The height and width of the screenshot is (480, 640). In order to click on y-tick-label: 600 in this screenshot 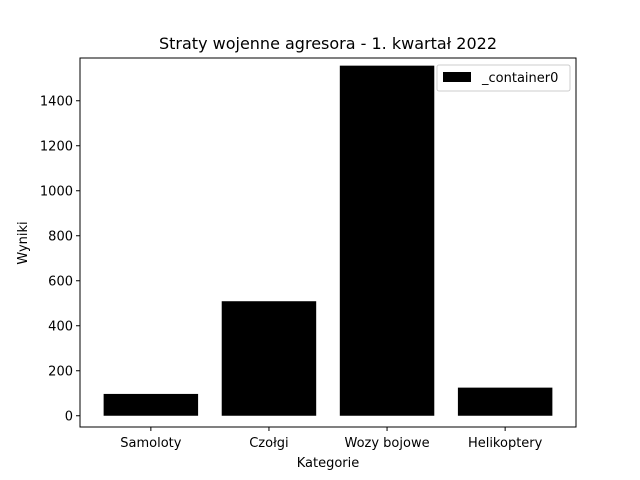, I will do `click(60, 281)`.